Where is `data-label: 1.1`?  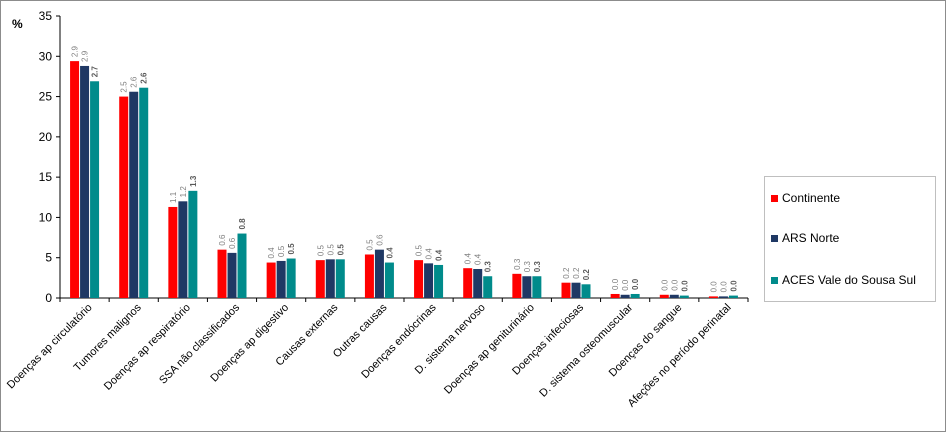 data-label: 1.1 is located at coordinates (173, 197).